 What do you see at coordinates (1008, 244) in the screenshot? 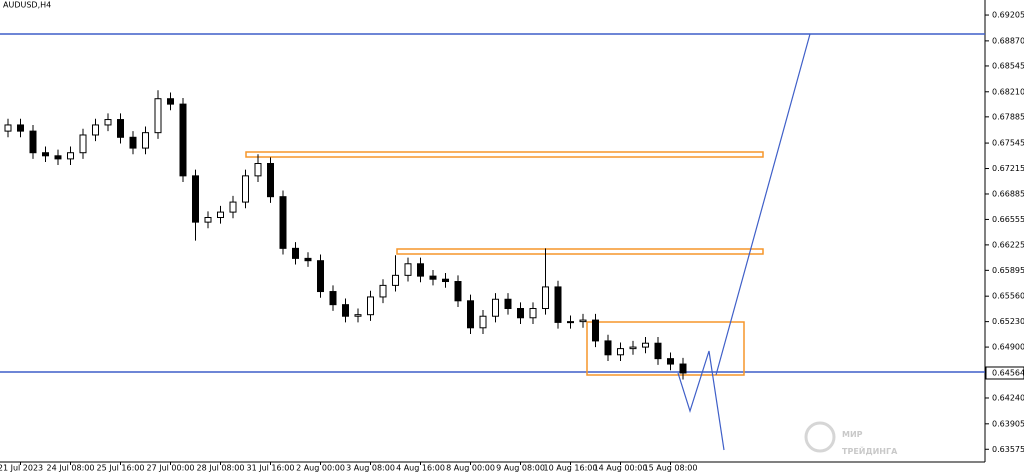
I see `y-tick-label: 0.66225` at bounding box center [1008, 244].